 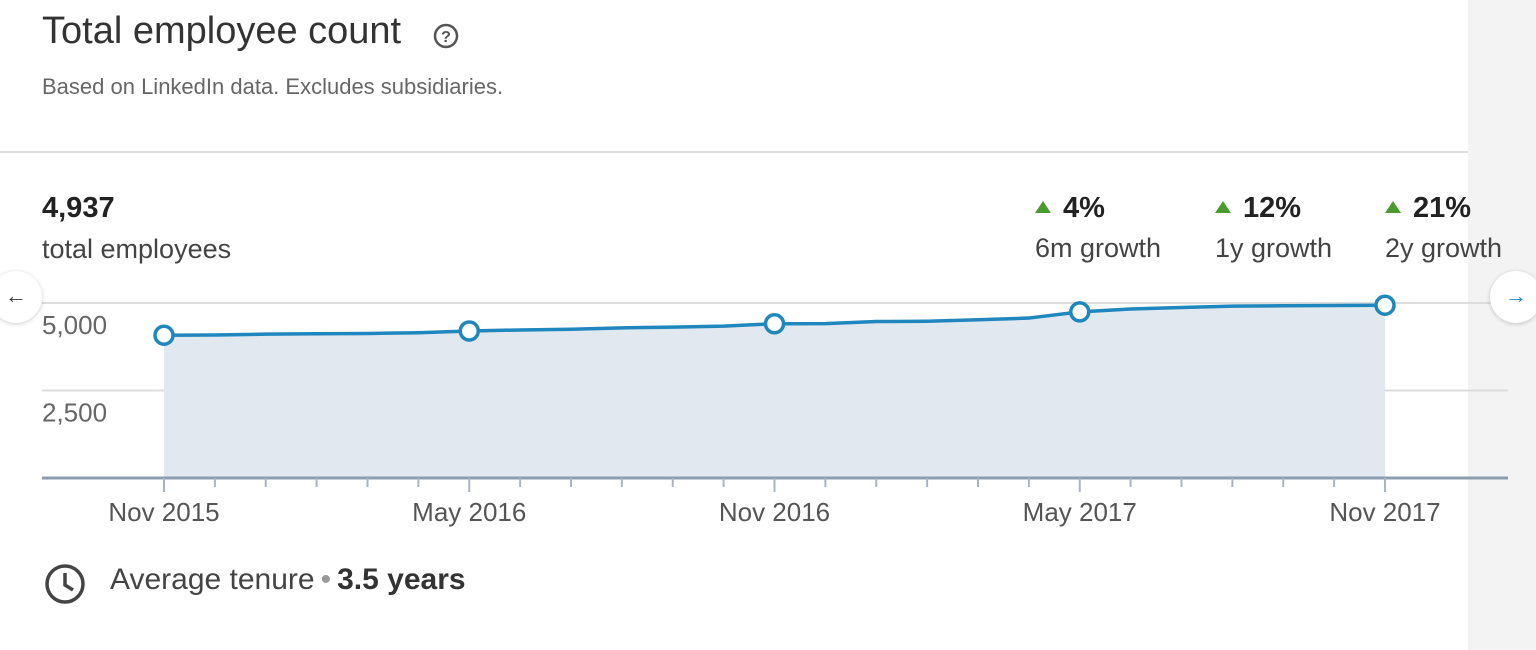 What do you see at coordinates (1098, 248) in the screenshot?
I see `growth-label: 6m growth` at bounding box center [1098, 248].